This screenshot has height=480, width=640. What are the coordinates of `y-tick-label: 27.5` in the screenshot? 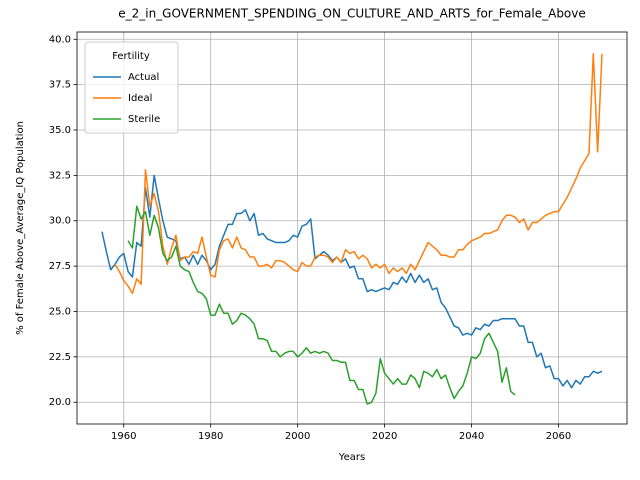 It's located at (60, 266).